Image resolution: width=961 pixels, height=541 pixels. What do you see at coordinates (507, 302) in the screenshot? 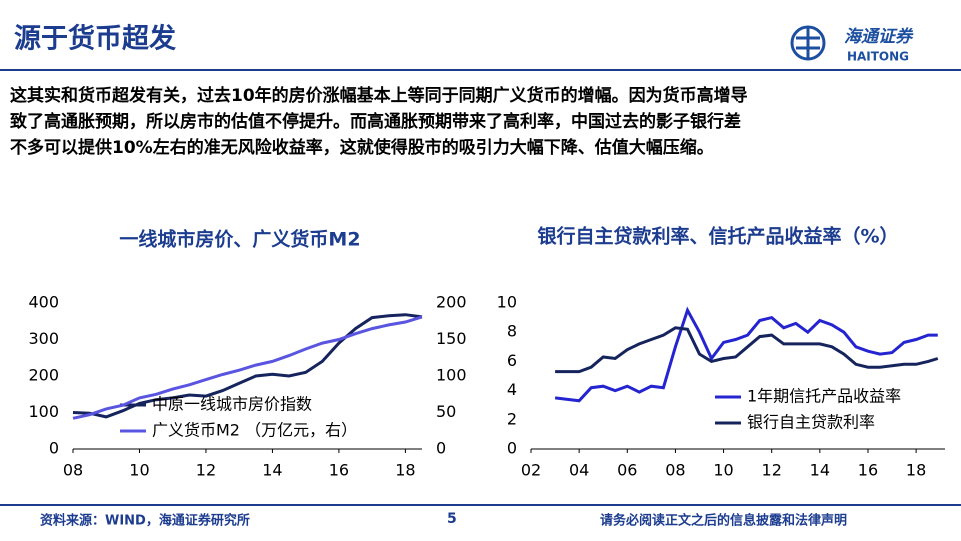
I see `y-tick-label: 10` at bounding box center [507, 302].